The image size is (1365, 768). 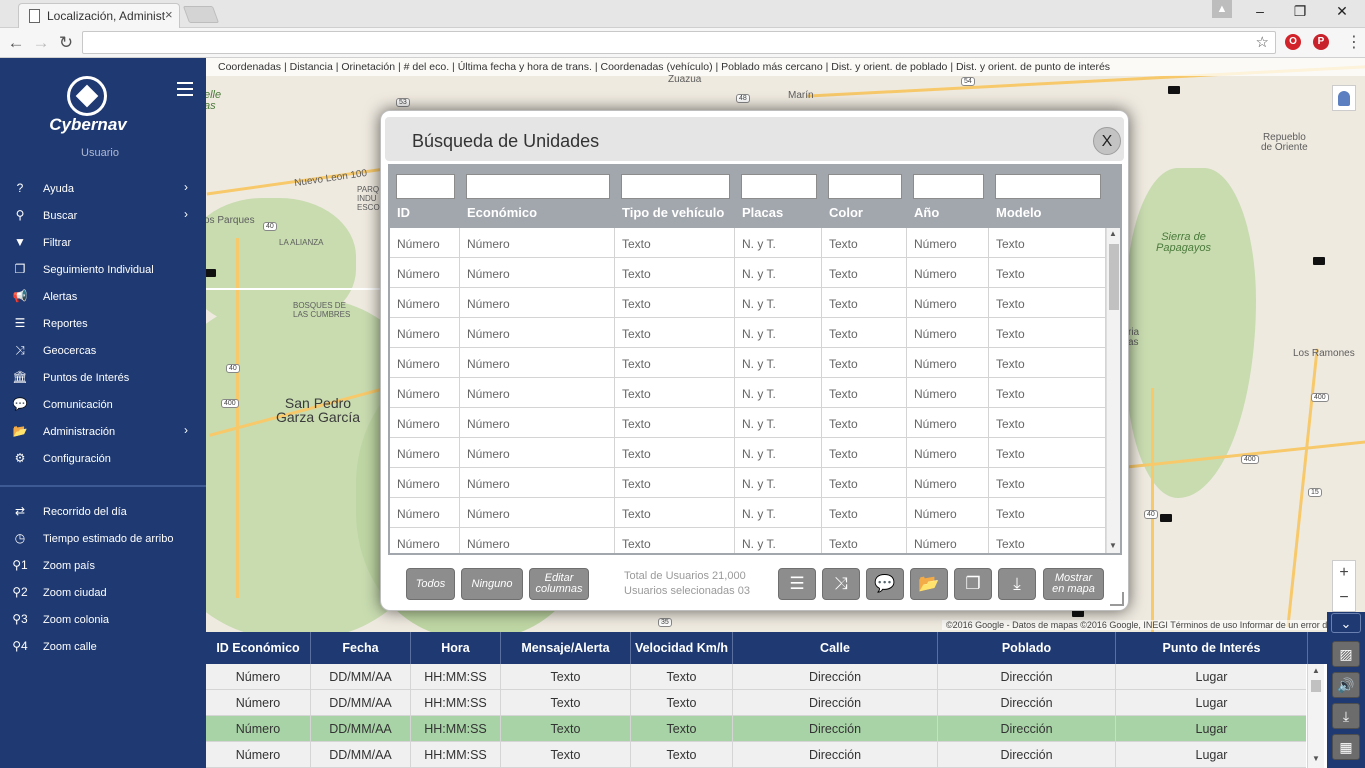 What do you see at coordinates (559, 584) in the screenshot?
I see `edit-columns-button: Editar columnas` at bounding box center [559, 584].